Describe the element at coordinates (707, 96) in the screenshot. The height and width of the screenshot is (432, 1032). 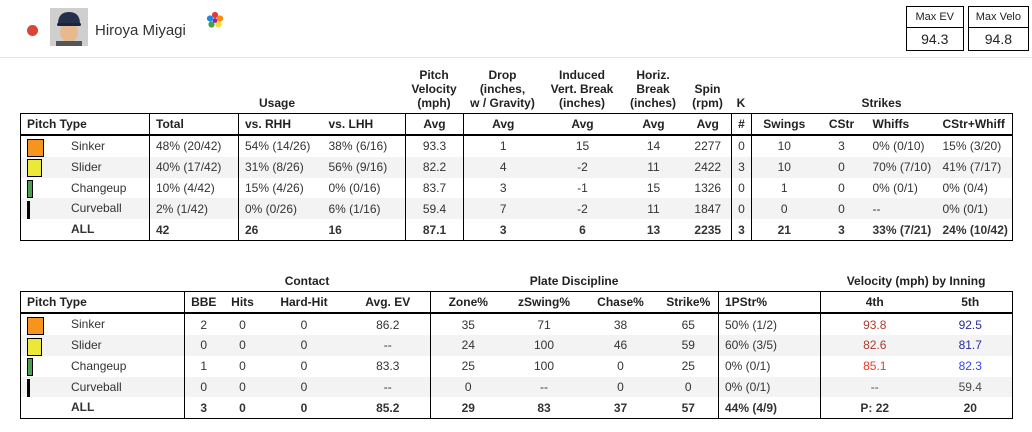
I see `group-header-spin: Spin (rpm)` at that location.